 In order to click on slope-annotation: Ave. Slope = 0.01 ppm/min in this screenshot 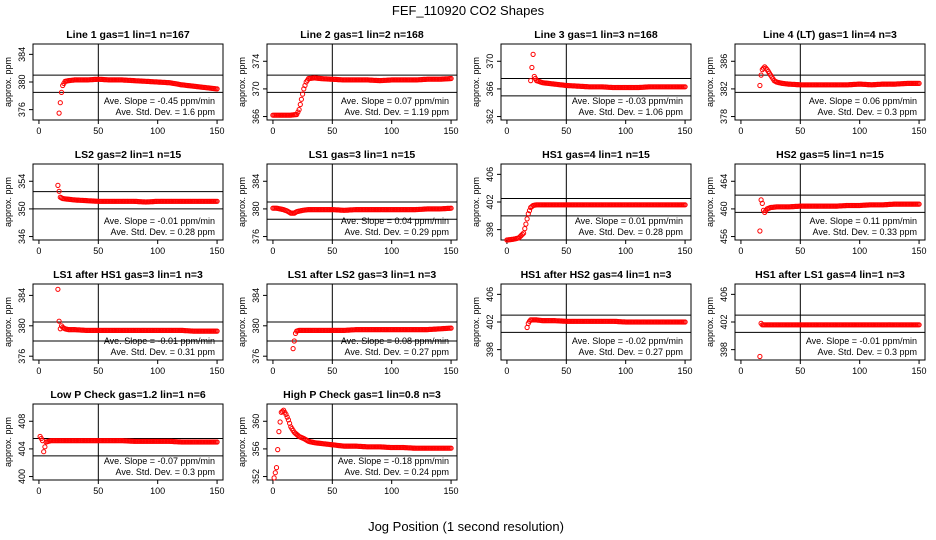, I will do `click(629, 221)`.